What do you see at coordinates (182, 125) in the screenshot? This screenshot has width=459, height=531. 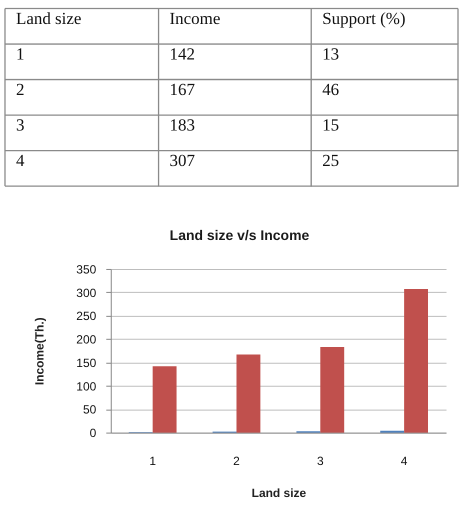 I see `data-label: 183` at bounding box center [182, 125].